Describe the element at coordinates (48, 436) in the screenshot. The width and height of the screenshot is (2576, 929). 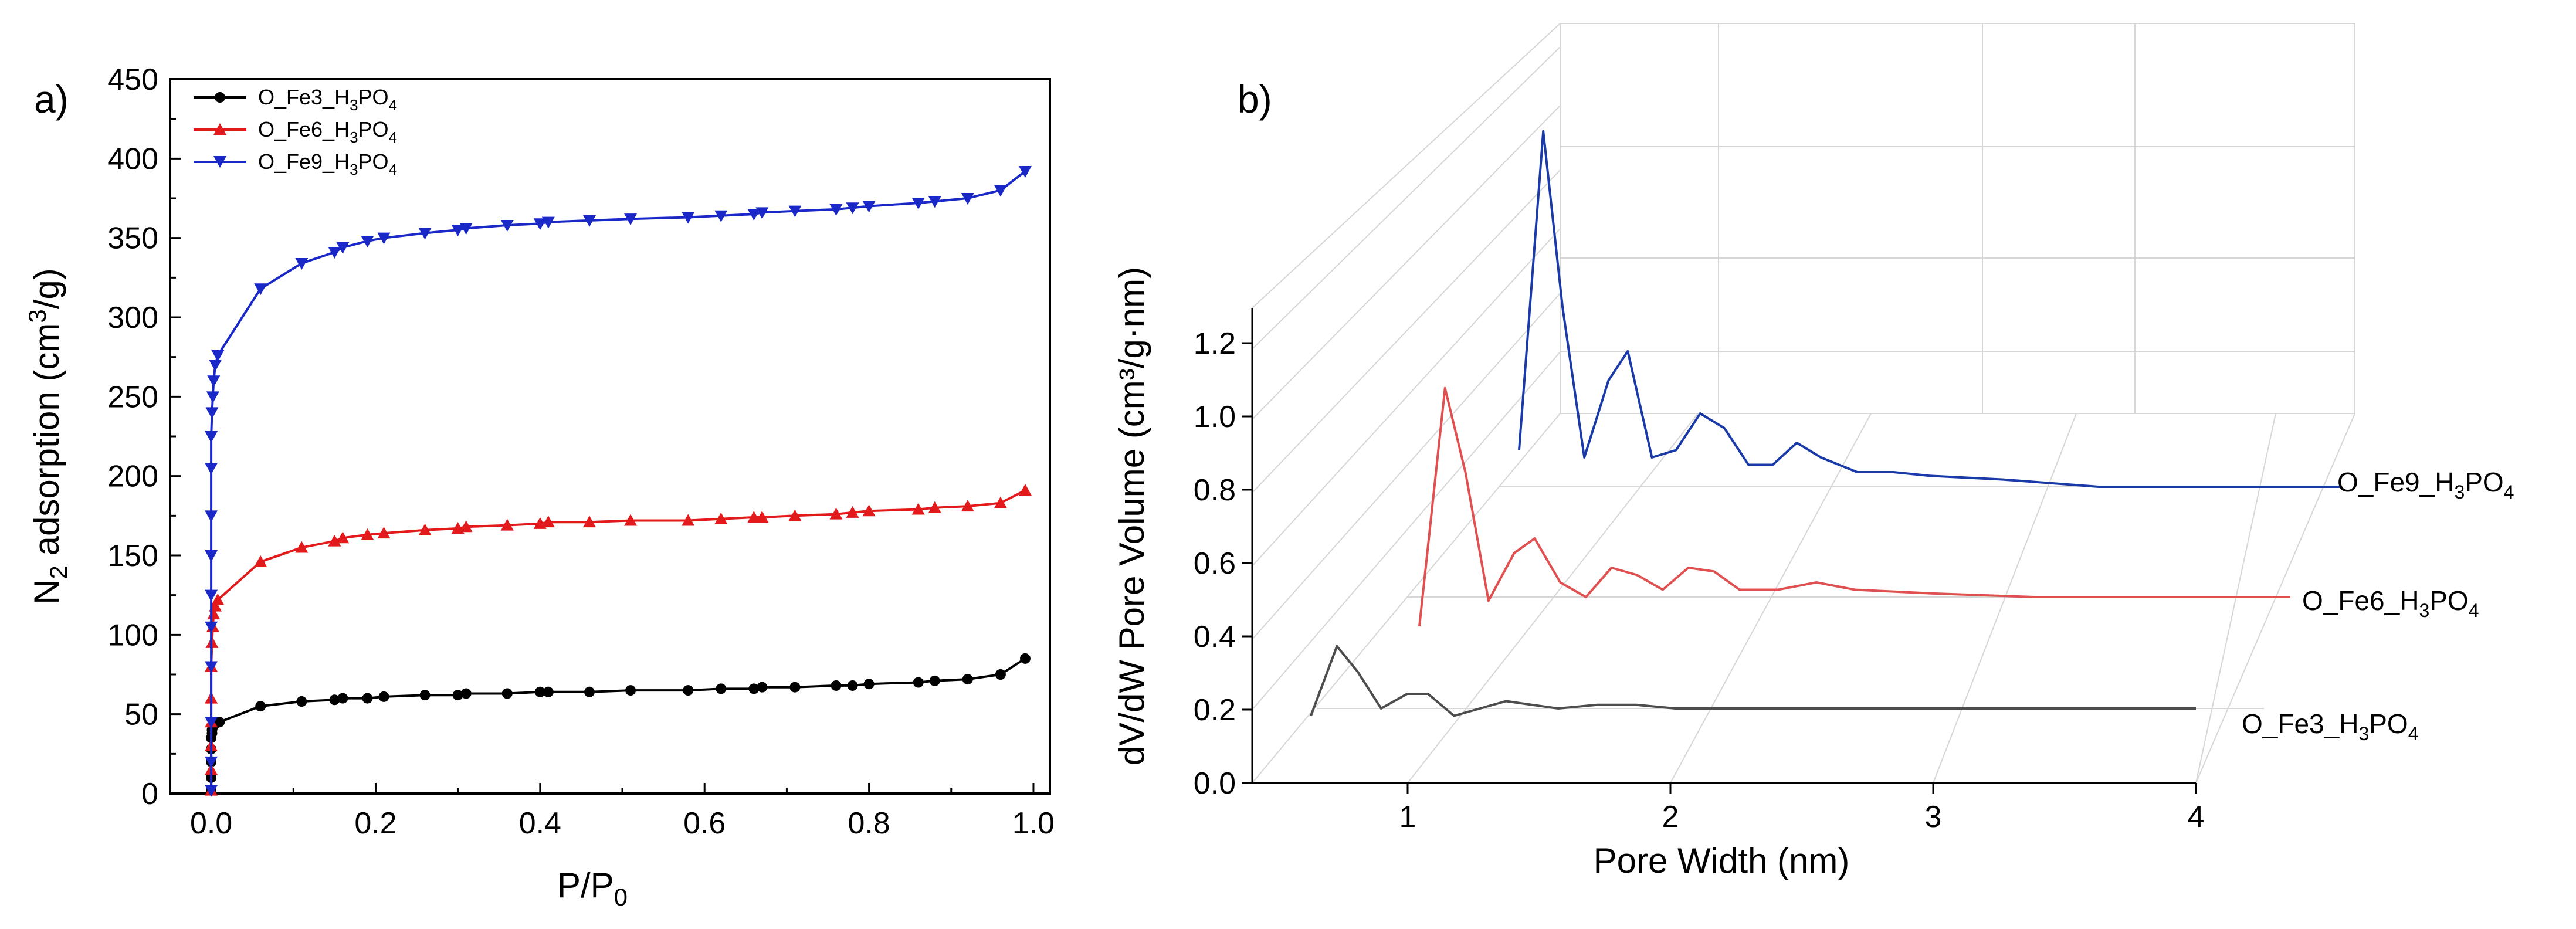
I see `panel-a-y-axis-label: N2 adsorption (cm3/g)` at that location.